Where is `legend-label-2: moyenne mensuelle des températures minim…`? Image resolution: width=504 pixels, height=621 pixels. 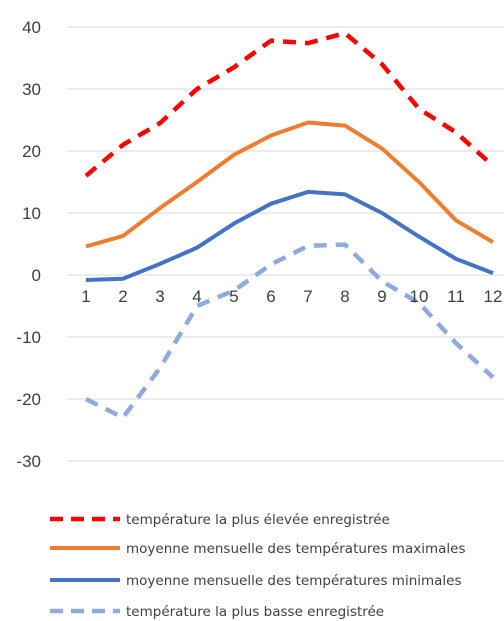
legend-label-2: moyenne mensuelle des températures minim… is located at coordinates (294, 581).